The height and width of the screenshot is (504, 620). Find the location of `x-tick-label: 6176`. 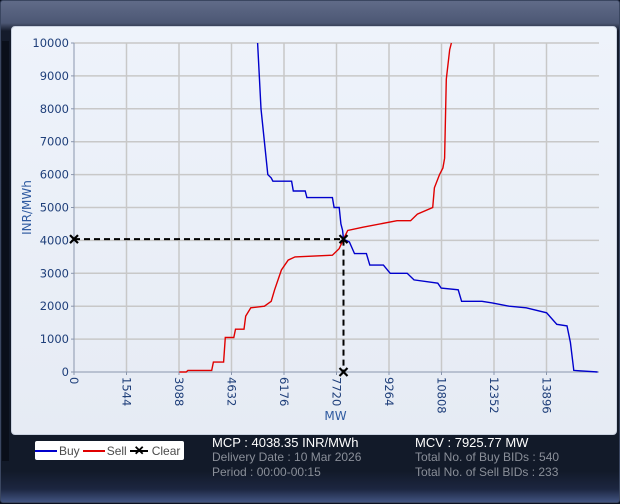

x-tick-label: 6176 is located at coordinates (284, 391).